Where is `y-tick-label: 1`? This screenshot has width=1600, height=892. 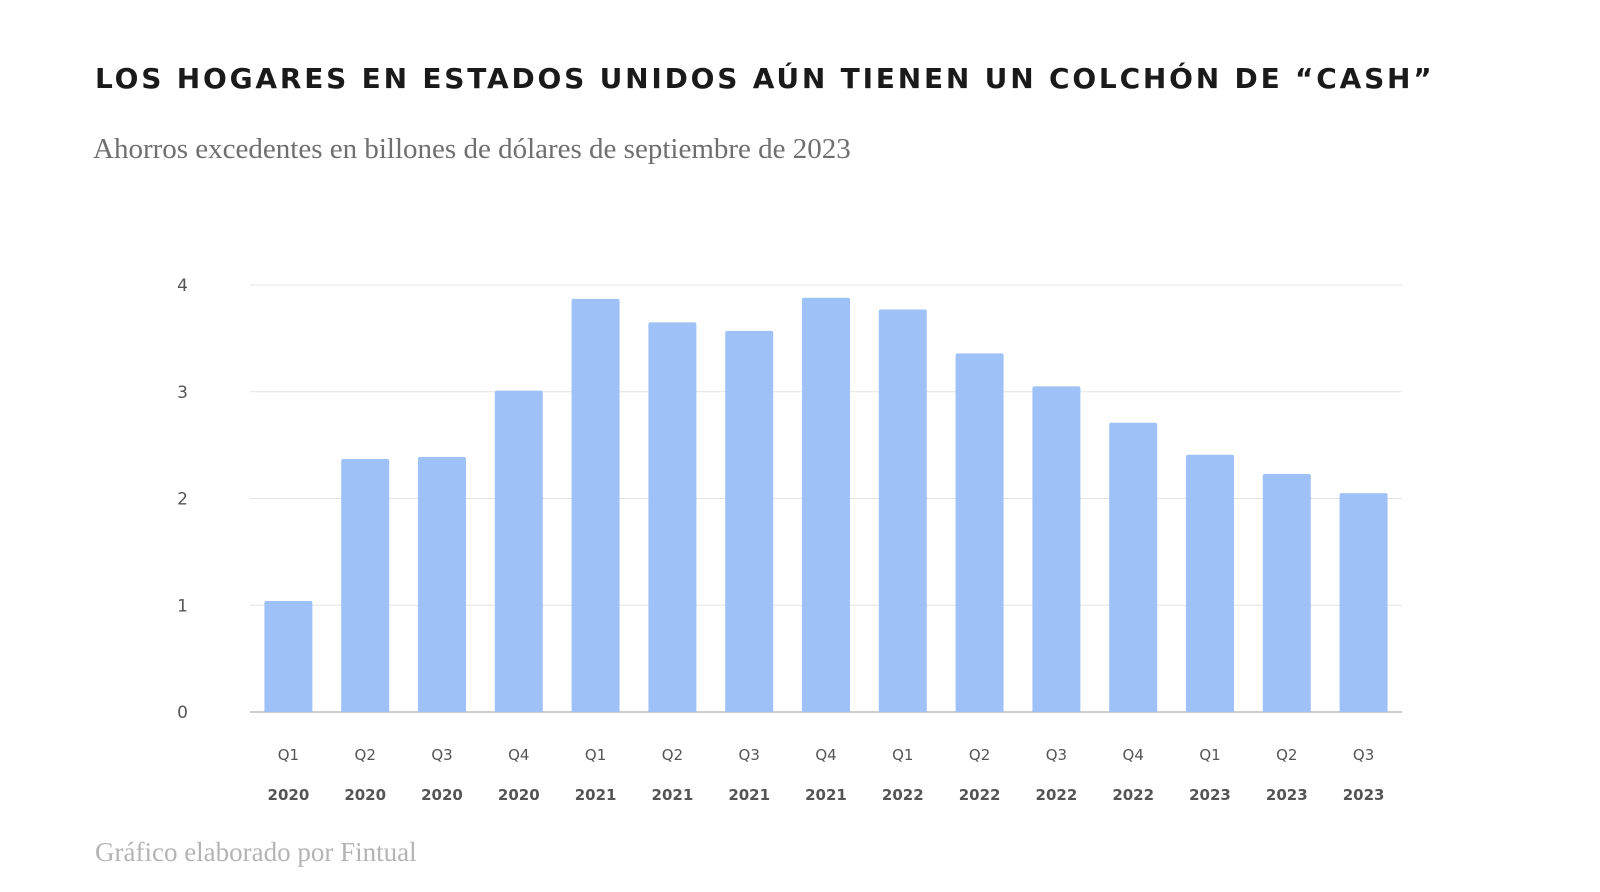
y-tick-label: 1 is located at coordinates (182, 606).